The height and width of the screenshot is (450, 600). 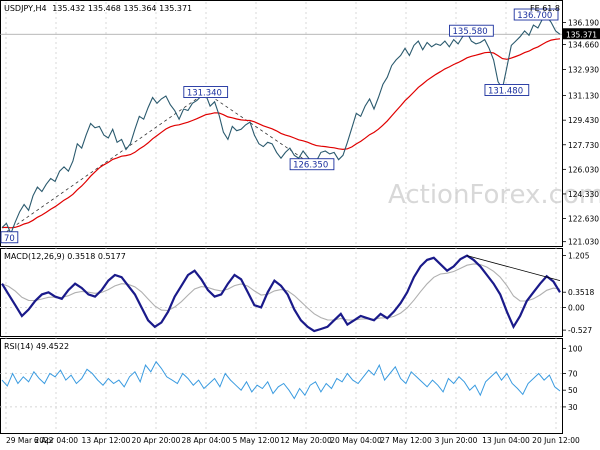 What do you see at coordinates (583, 45) in the screenshot?
I see `y-tick-label: 134.660` at bounding box center [583, 45].